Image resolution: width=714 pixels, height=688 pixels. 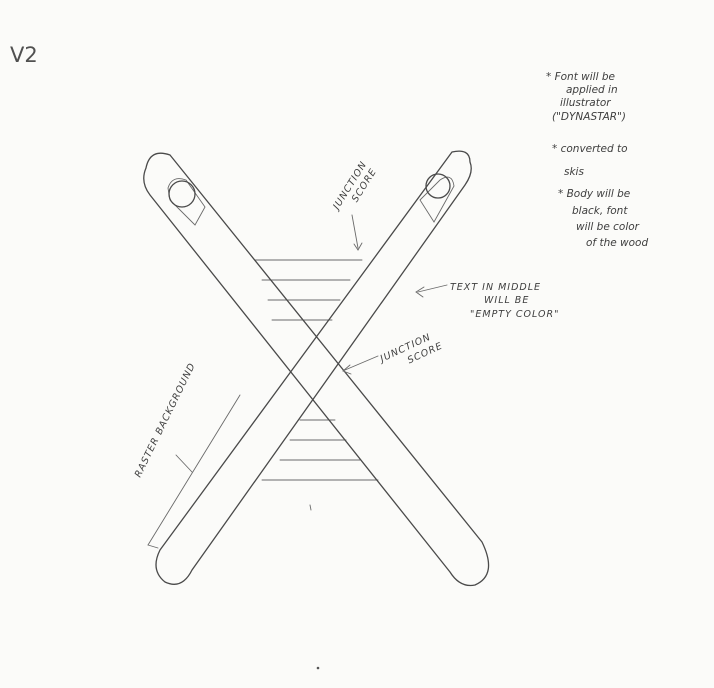 What do you see at coordinates (594, 194) in the screenshot?
I see `svg-text: * Body will be` at bounding box center [594, 194].